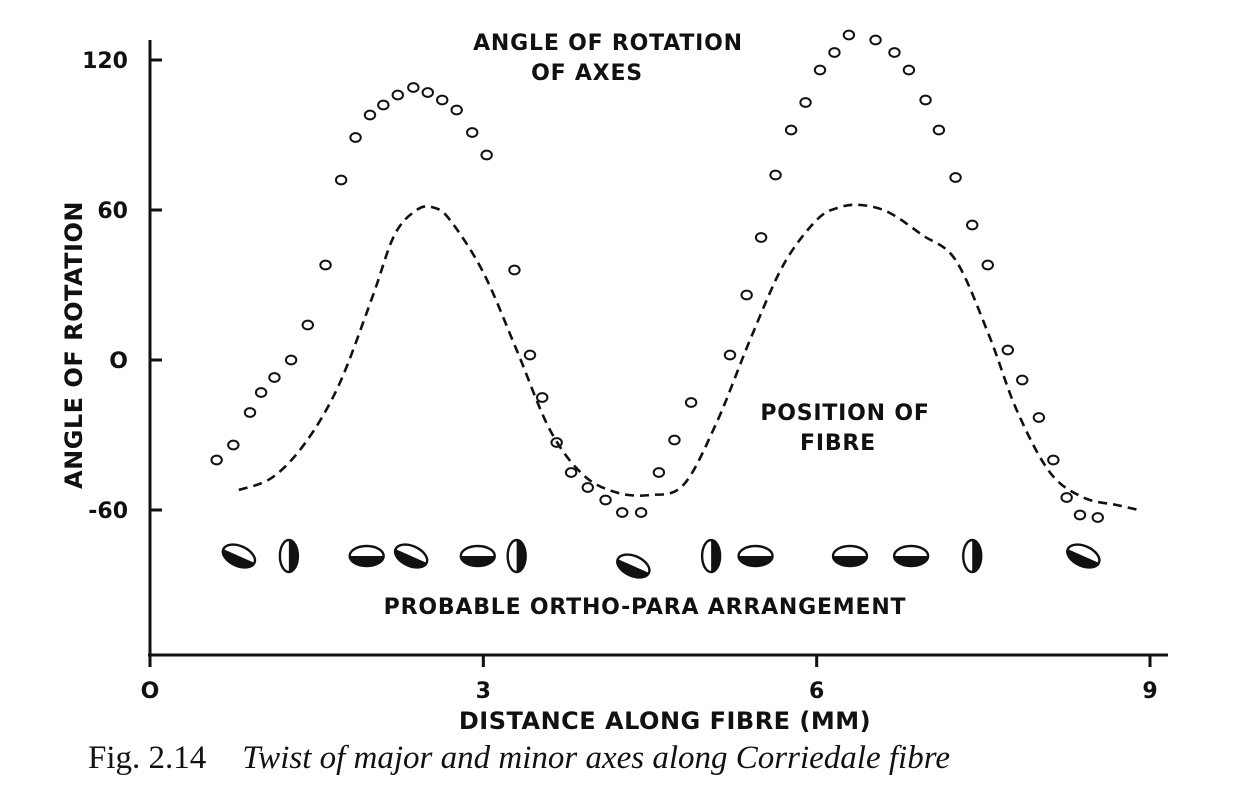 The image size is (1242, 806). Describe the element at coordinates (105, 61) in the screenshot. I see `y-tick-label: 120` at that location.